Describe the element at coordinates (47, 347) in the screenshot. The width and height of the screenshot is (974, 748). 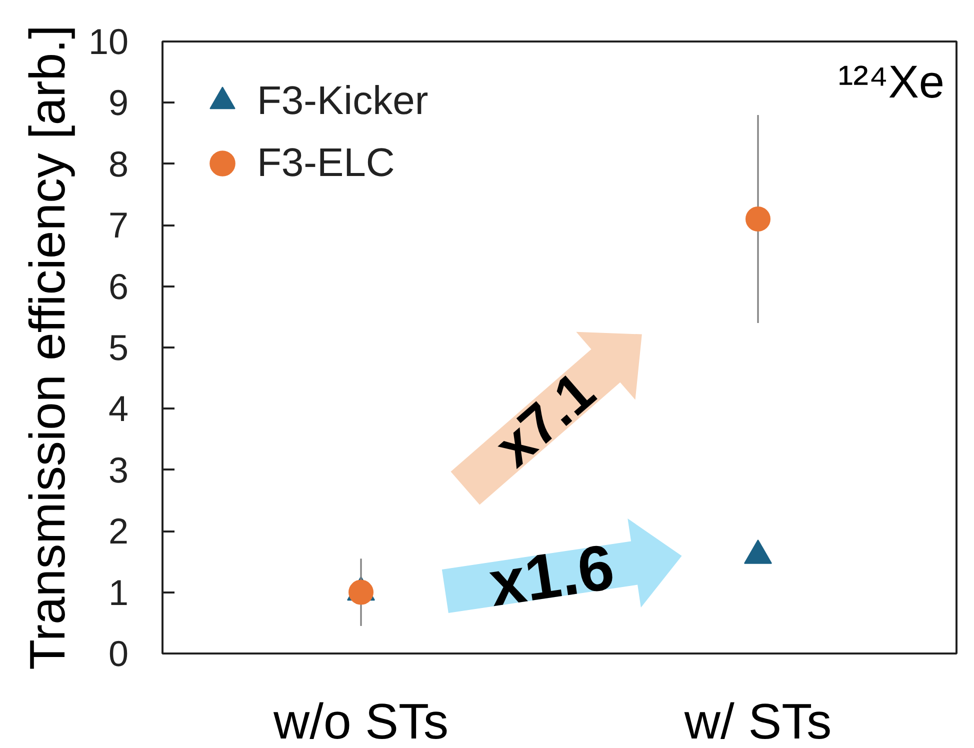
I see `y-axis-title: Transmission efficiency [arb.]` at that location.